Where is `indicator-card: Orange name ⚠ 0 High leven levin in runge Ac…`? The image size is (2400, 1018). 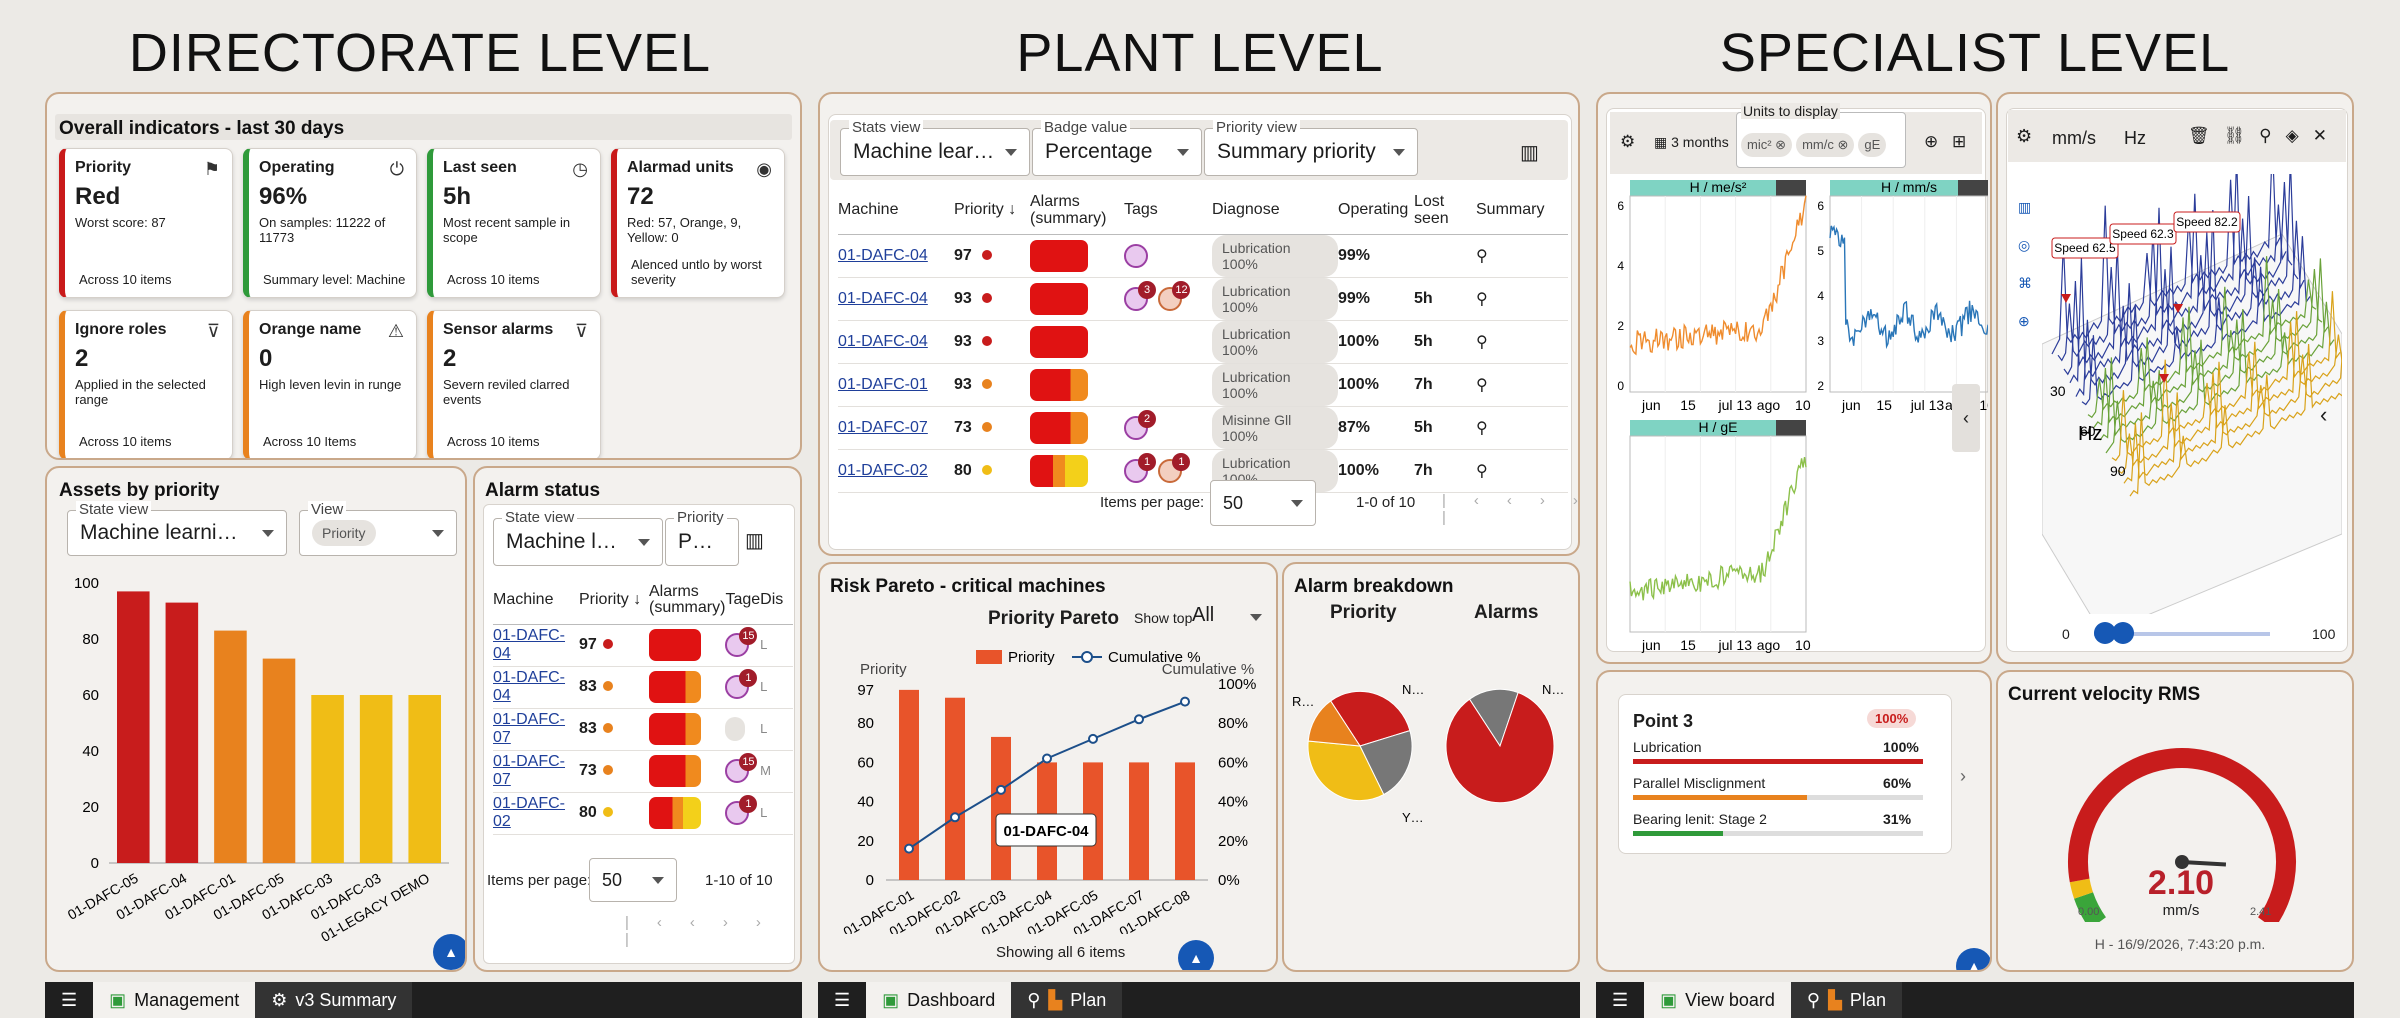
indicator-card: Orange name ⚠ 0 High leven levin in runge Ac… is located at coordinates (330, 384).